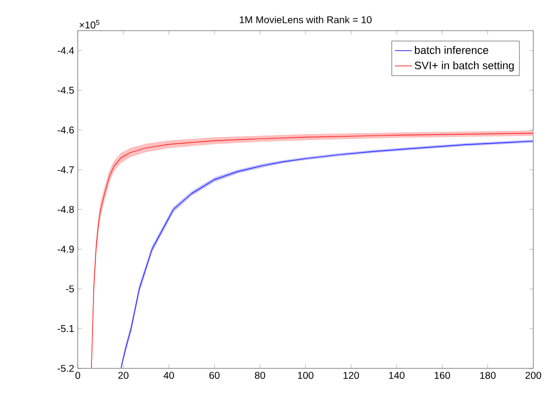  Describe the element at coordinates (464, 66) in the screenshot. I see `legend-label: SVI+ in batch setting` at that location.